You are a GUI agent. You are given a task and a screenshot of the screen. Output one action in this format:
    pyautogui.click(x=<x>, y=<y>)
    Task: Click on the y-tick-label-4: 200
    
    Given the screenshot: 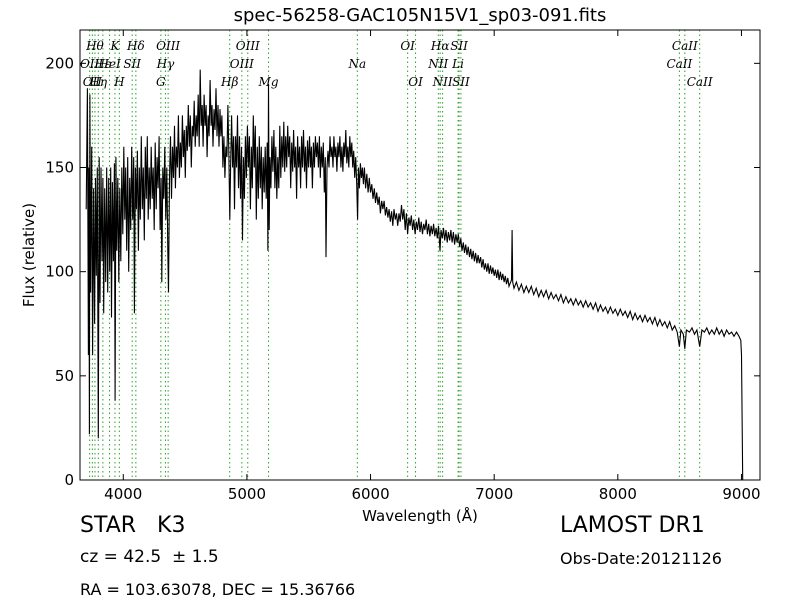 What is the action you would take?
    pyautogui.click(x=59, y=63)
    